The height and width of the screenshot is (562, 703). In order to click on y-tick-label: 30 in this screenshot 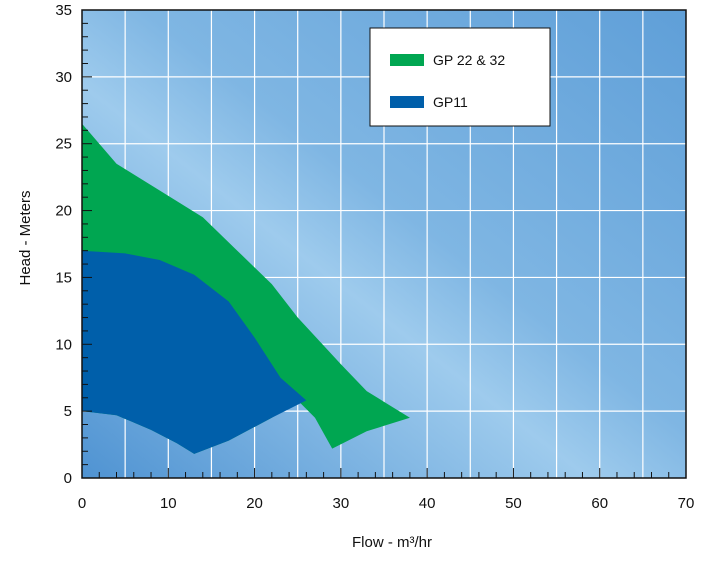, I will do `click(63, 77)`.